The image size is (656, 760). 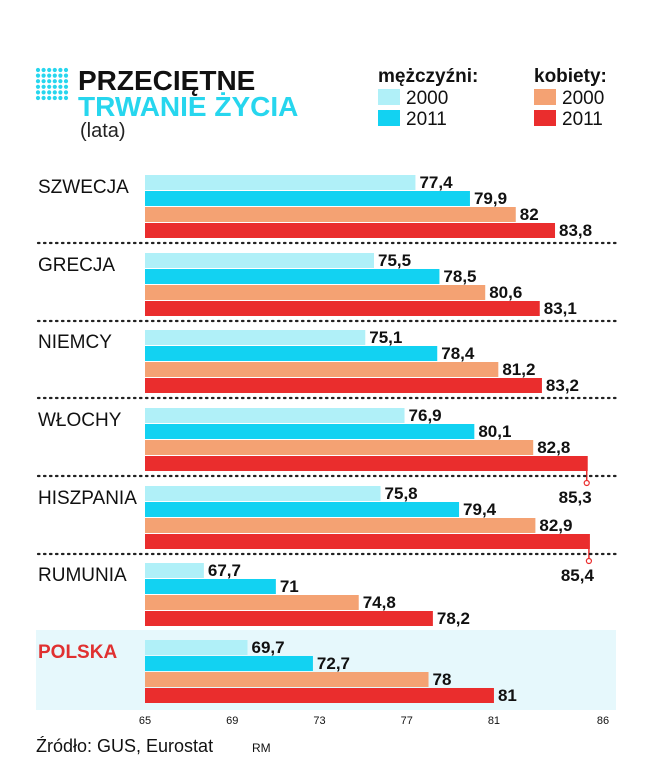 I want to click on chart-unit: (lata), so click(x=103, y=131).